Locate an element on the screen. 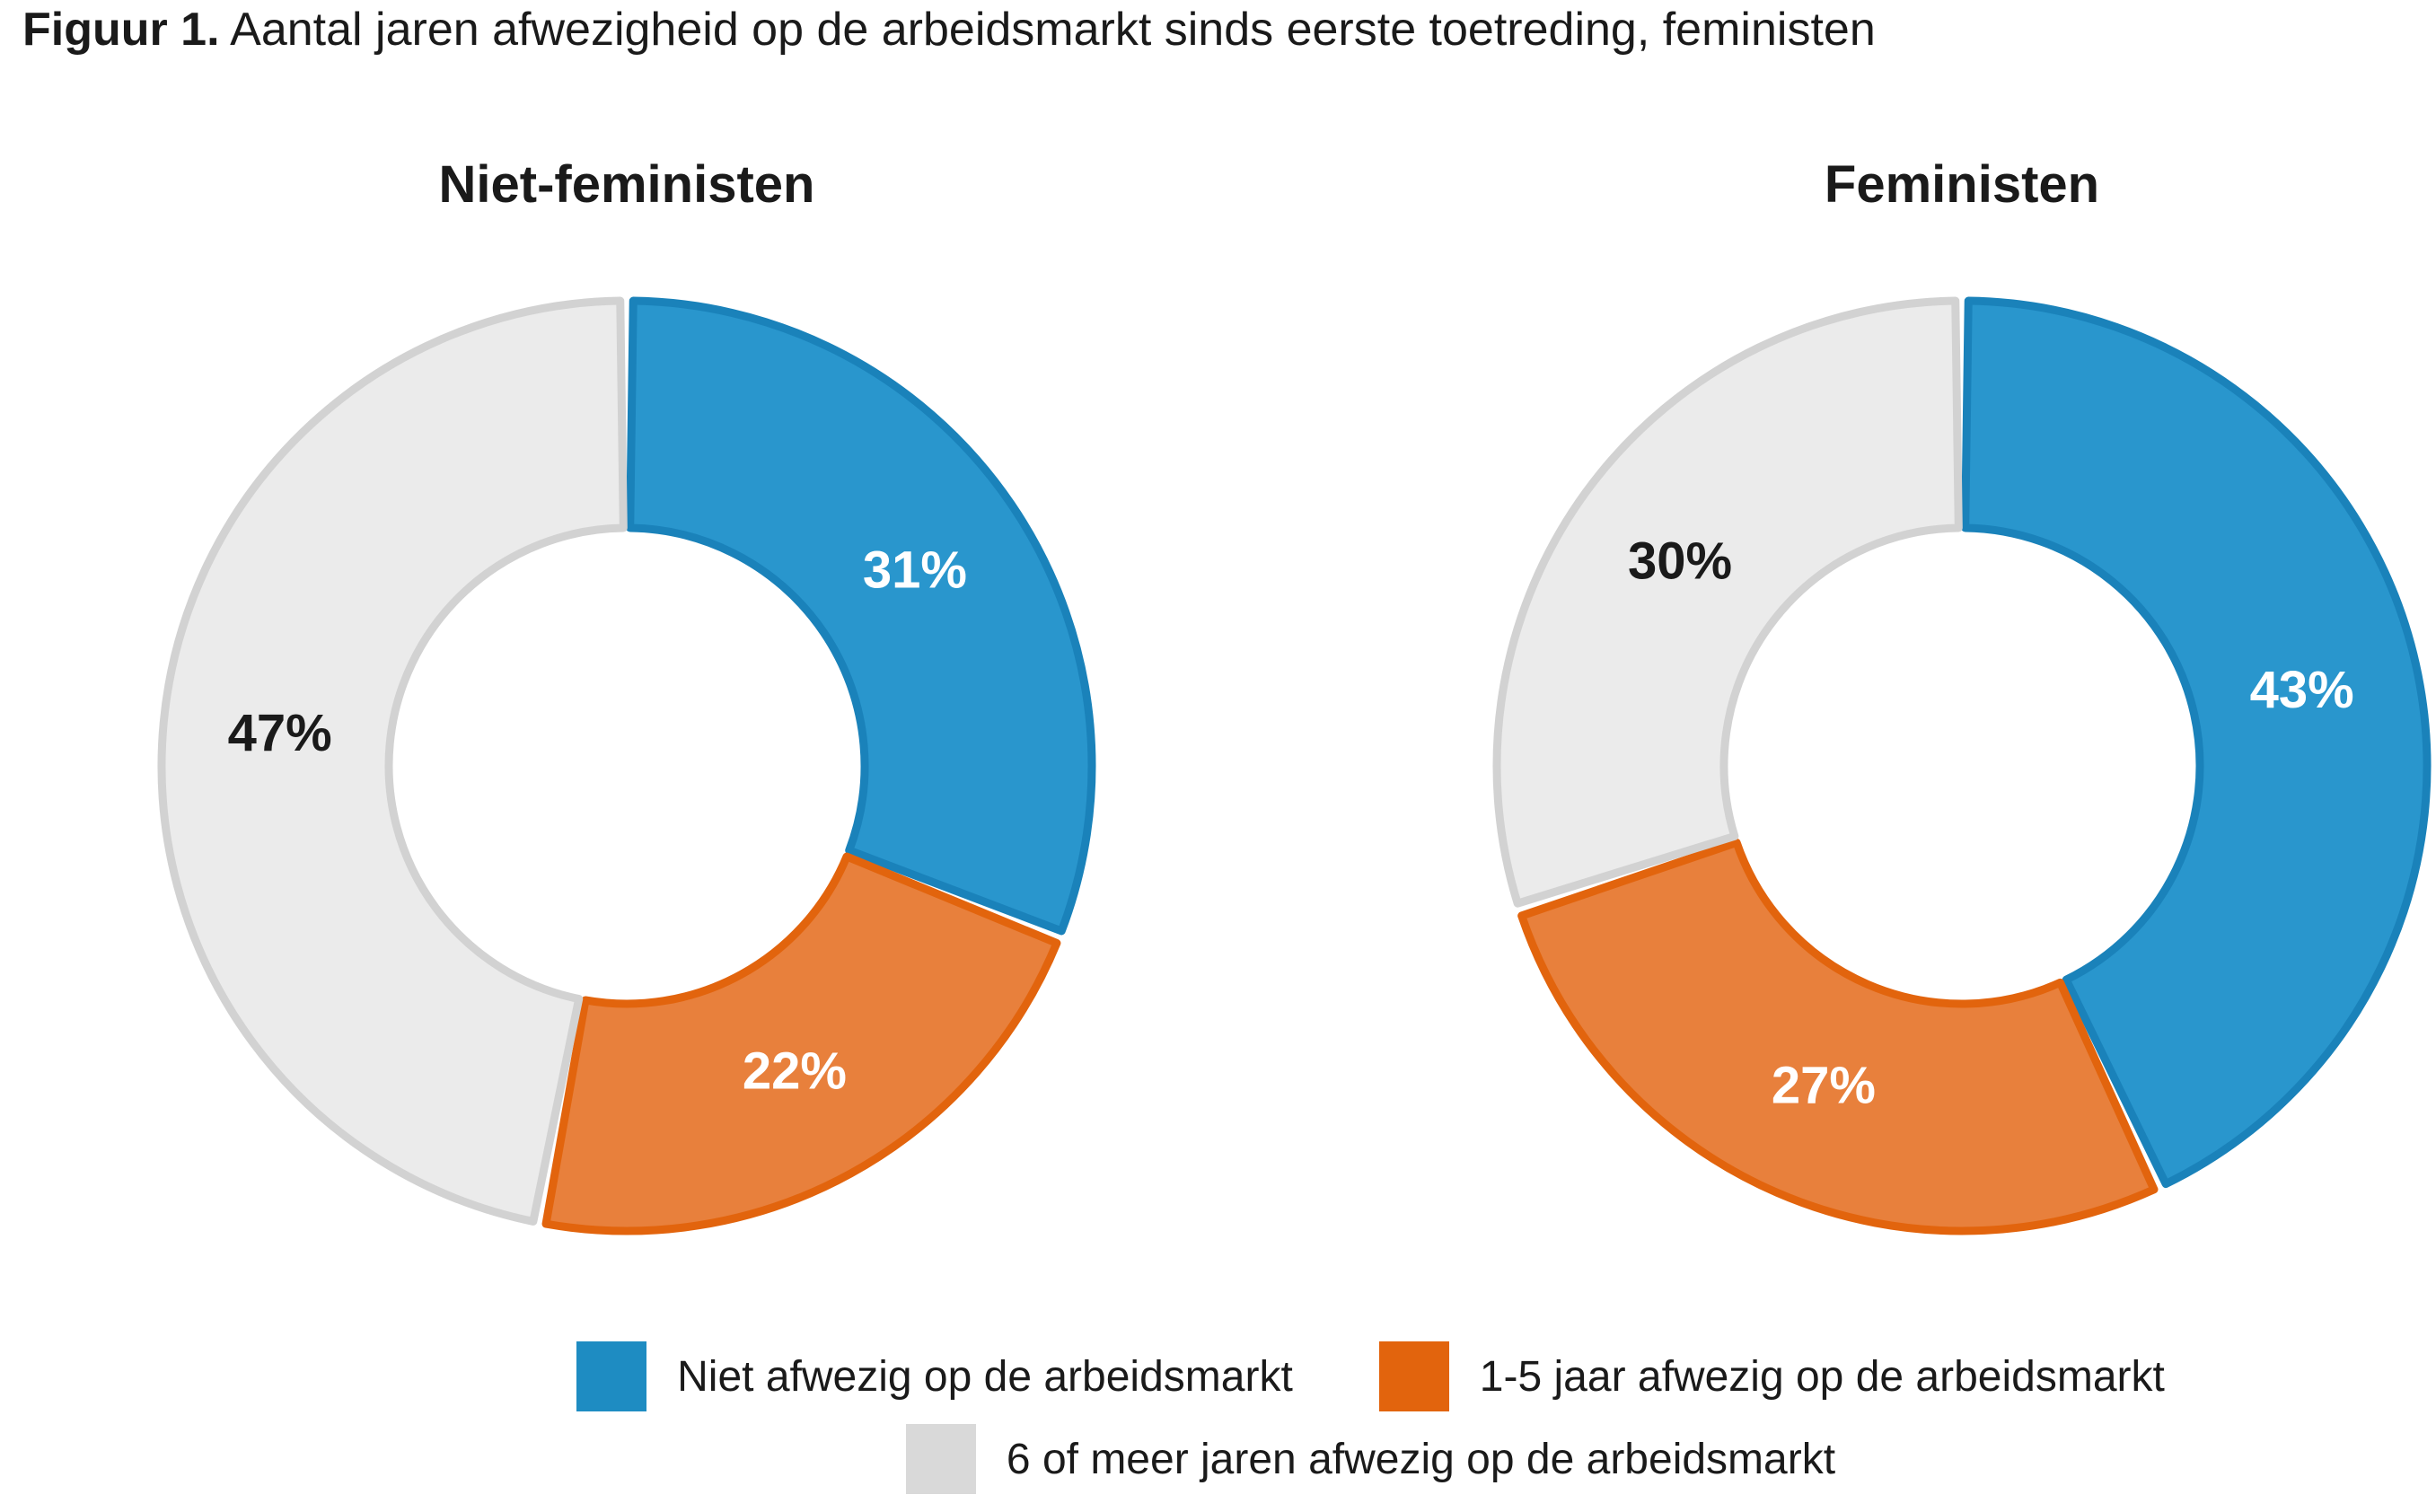 This screenshot has height=1512, width=2436. legend-item-niet-afwezig: Niet afwezig op de arbeidsmarkt is located at coordinates (934, 1376).